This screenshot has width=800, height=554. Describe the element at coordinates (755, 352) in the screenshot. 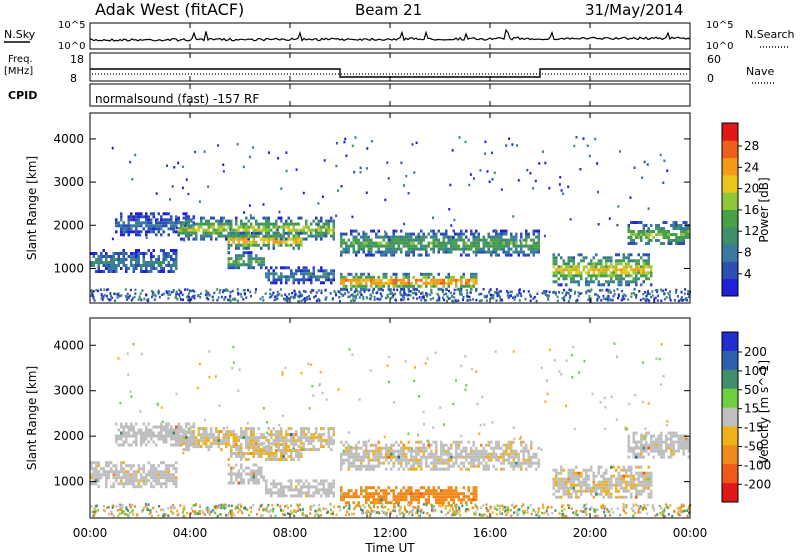

I see `velocity-scale-tick: 200` at that location.